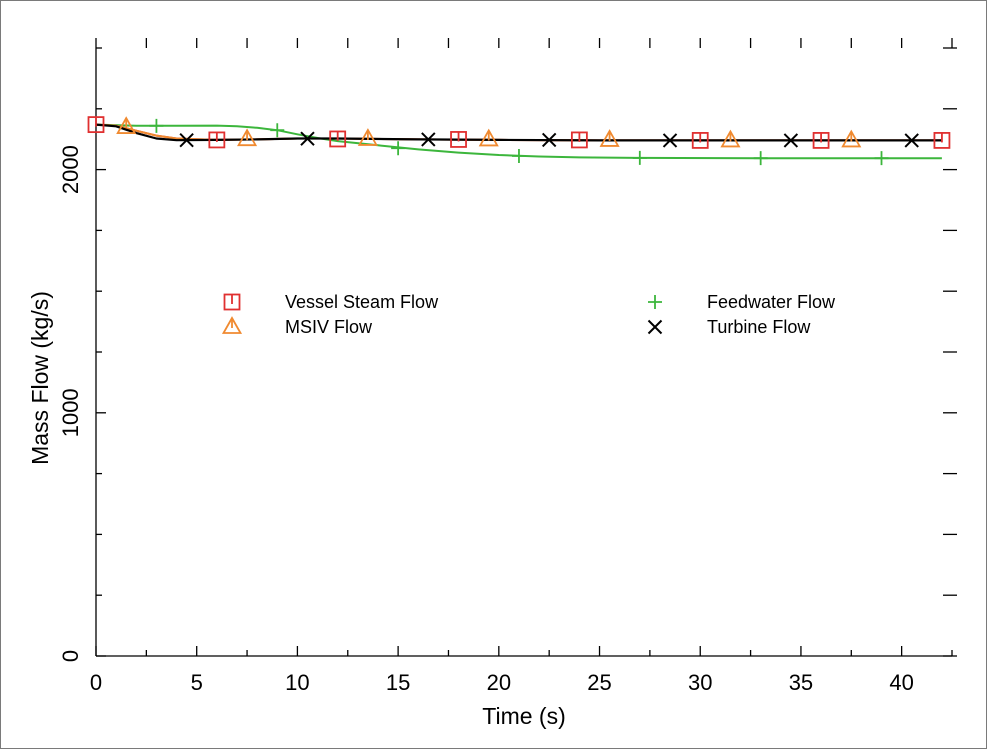 Image resolution: width=987 pixels, height=749 pixels. I want to click on x-axis-title: Time (s), so click(523, 716).